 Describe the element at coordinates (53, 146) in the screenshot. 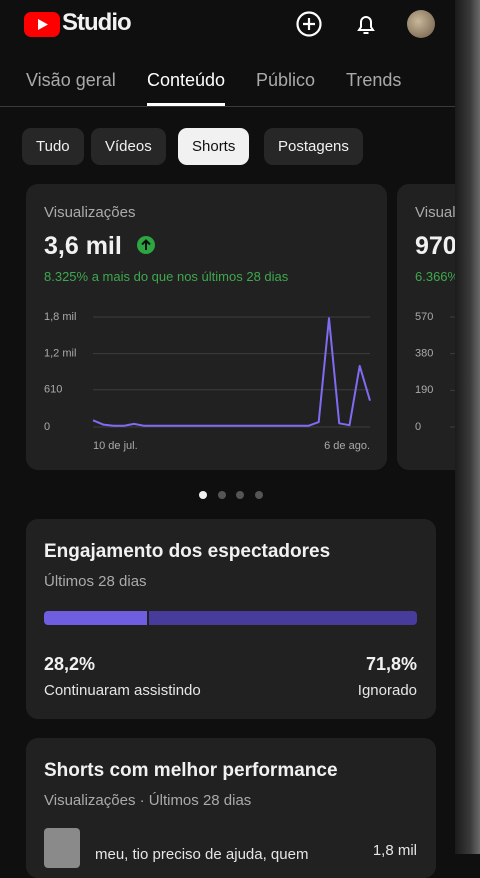

I see `filter-chip: Tudo` at that location.